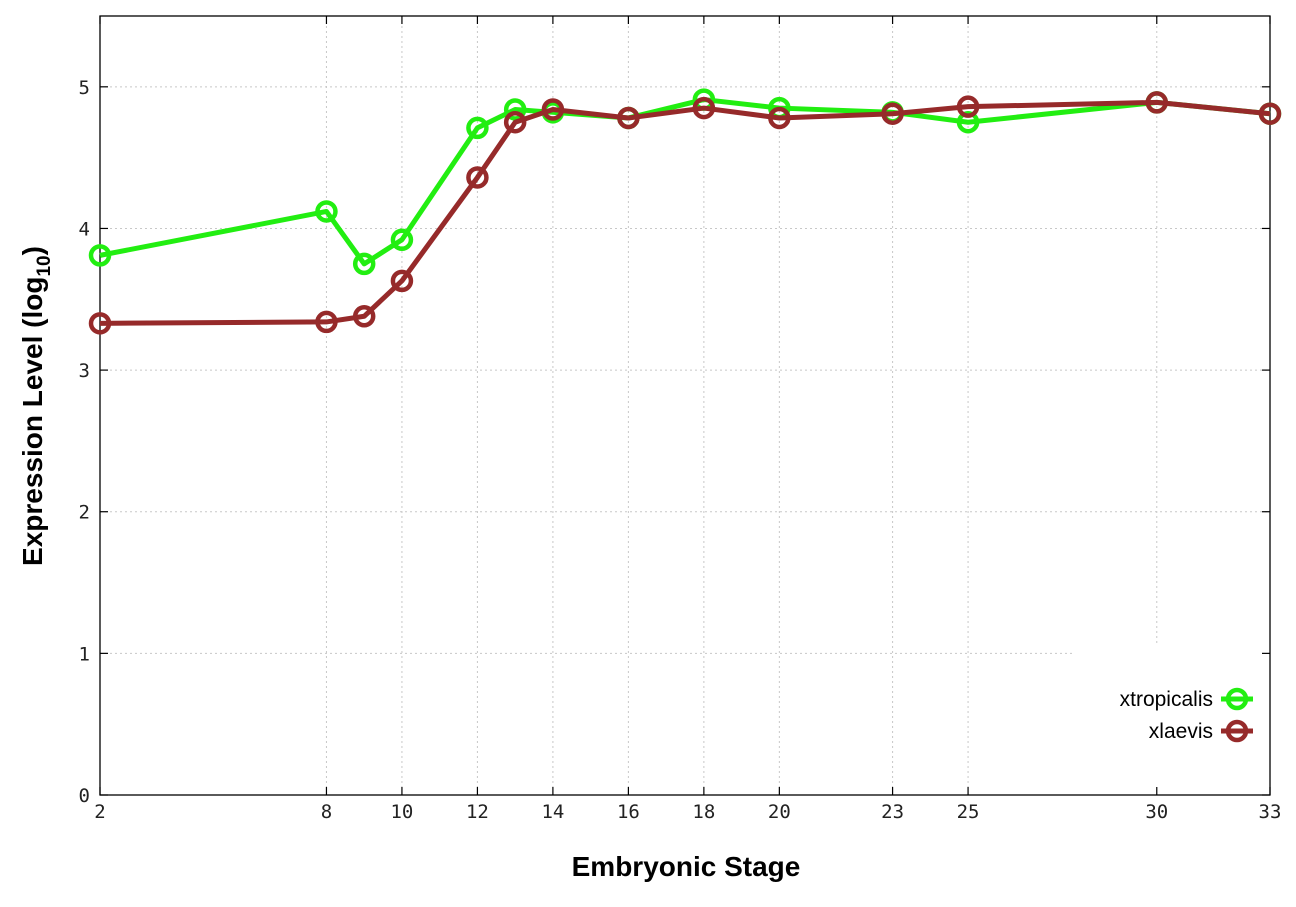 The width and height of the screenshot is (1296, 907). What do you see at coordinates (1181, 731) in the screenshot?
I see `legend-label: xlaevis` at bounding box center [1181, 731].